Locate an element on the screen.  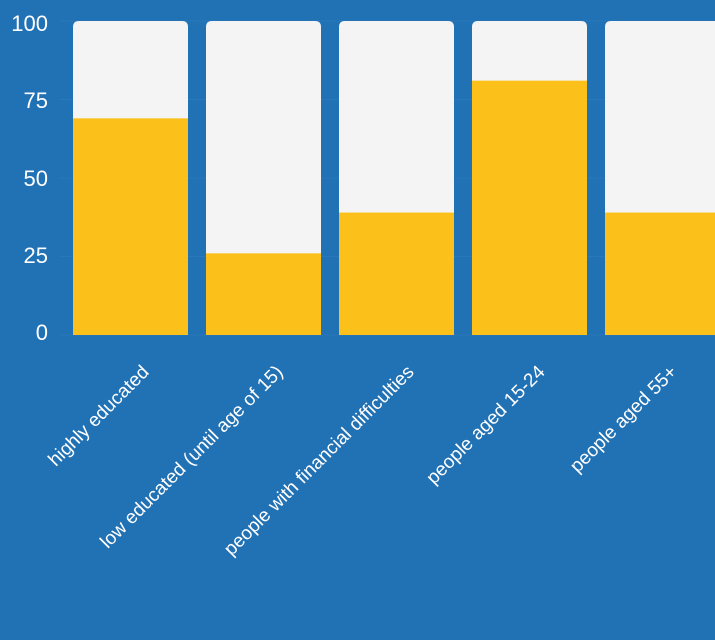
y-tick-label-75: 75 is located at coordinates (36, 100).